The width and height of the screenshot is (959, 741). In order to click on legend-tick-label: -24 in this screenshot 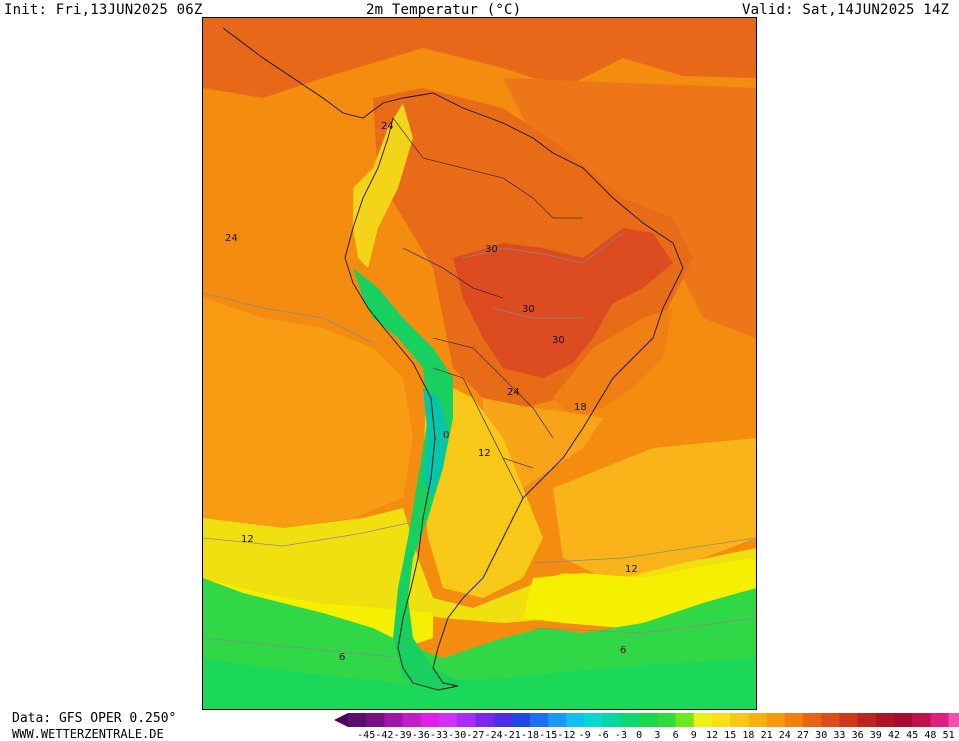, I will do `click(494, 735)`.